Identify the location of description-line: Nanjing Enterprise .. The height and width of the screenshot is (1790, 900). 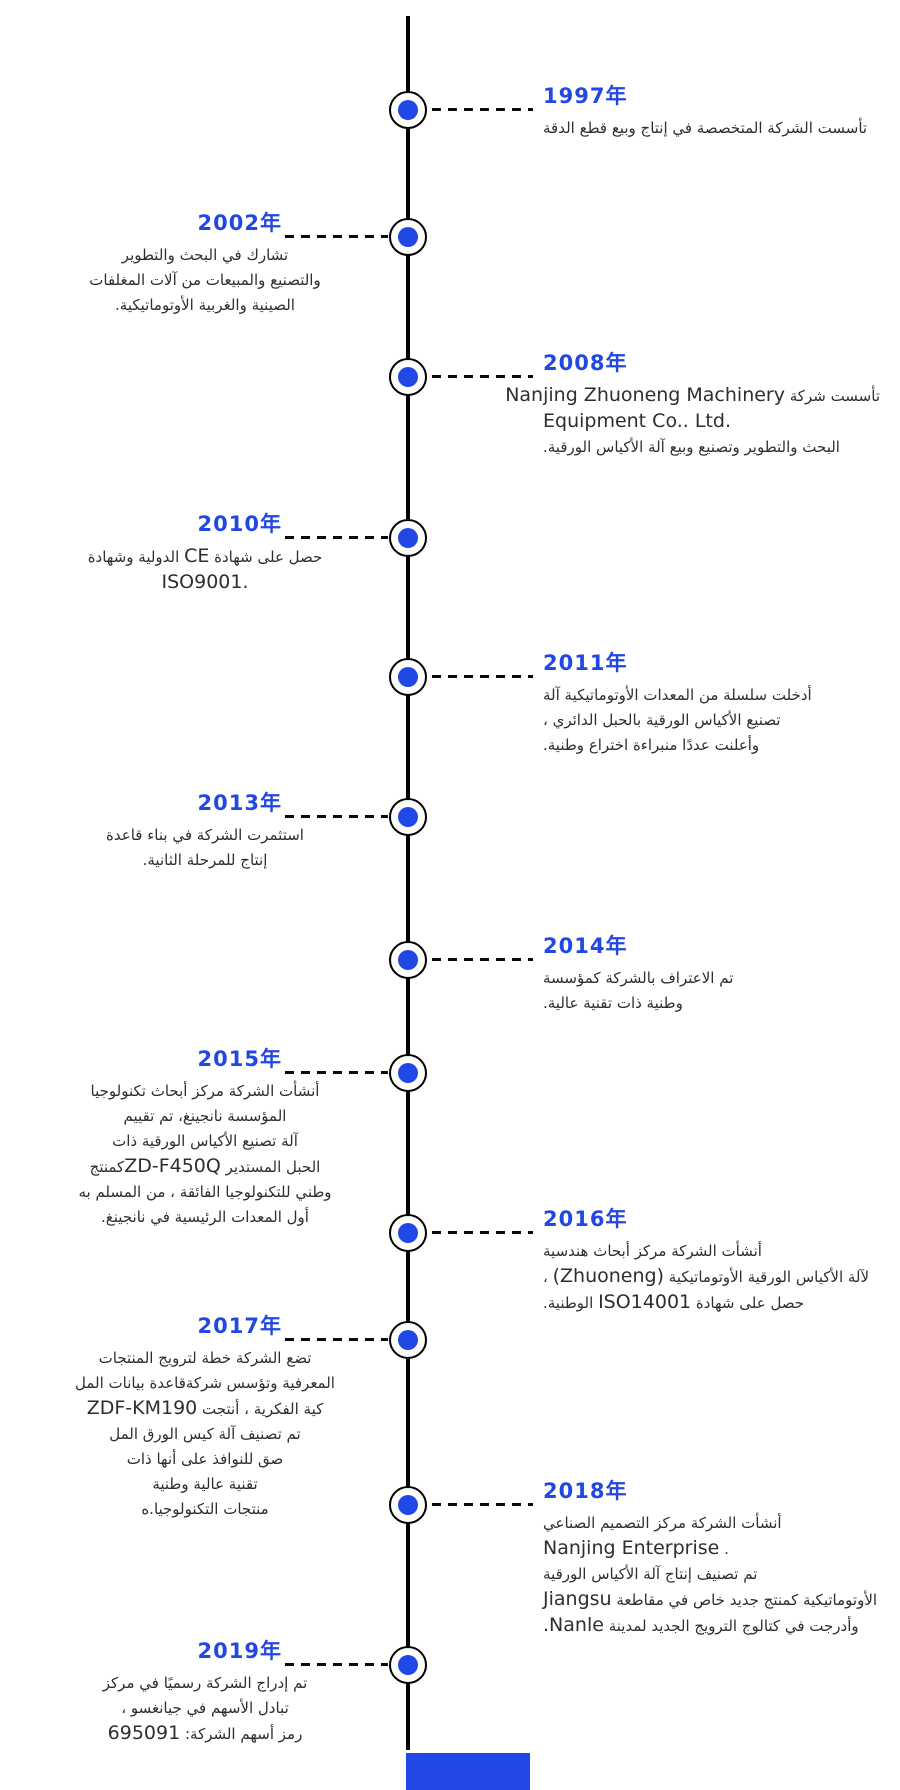
(711, 1549).